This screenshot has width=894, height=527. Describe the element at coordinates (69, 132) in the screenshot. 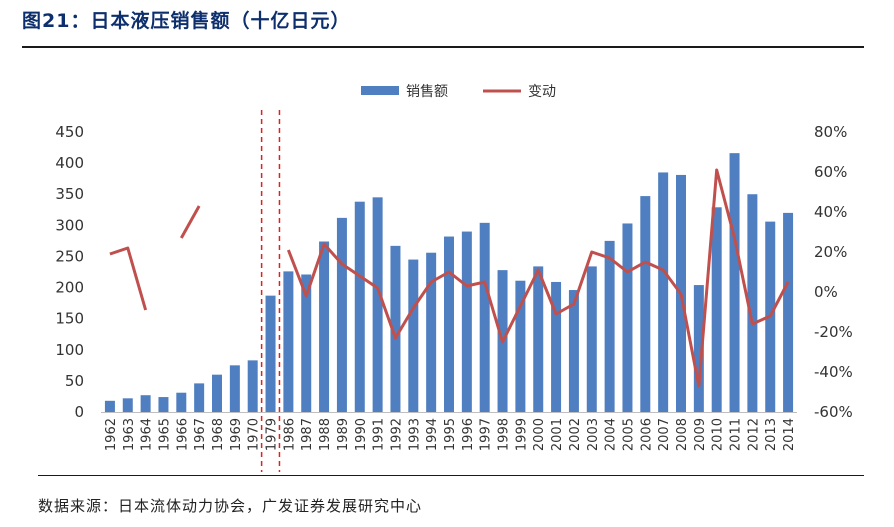

I see `y-left-tick-label: 450` at that location.